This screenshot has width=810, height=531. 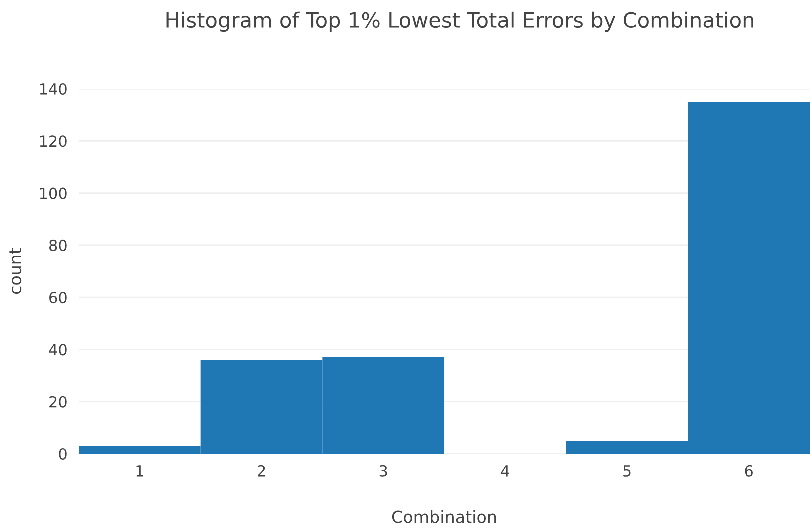 What do you see at coordinates (749, 471) in the screenshot?
I see `x-tick-label: 6` at bounding box center [749, 471].